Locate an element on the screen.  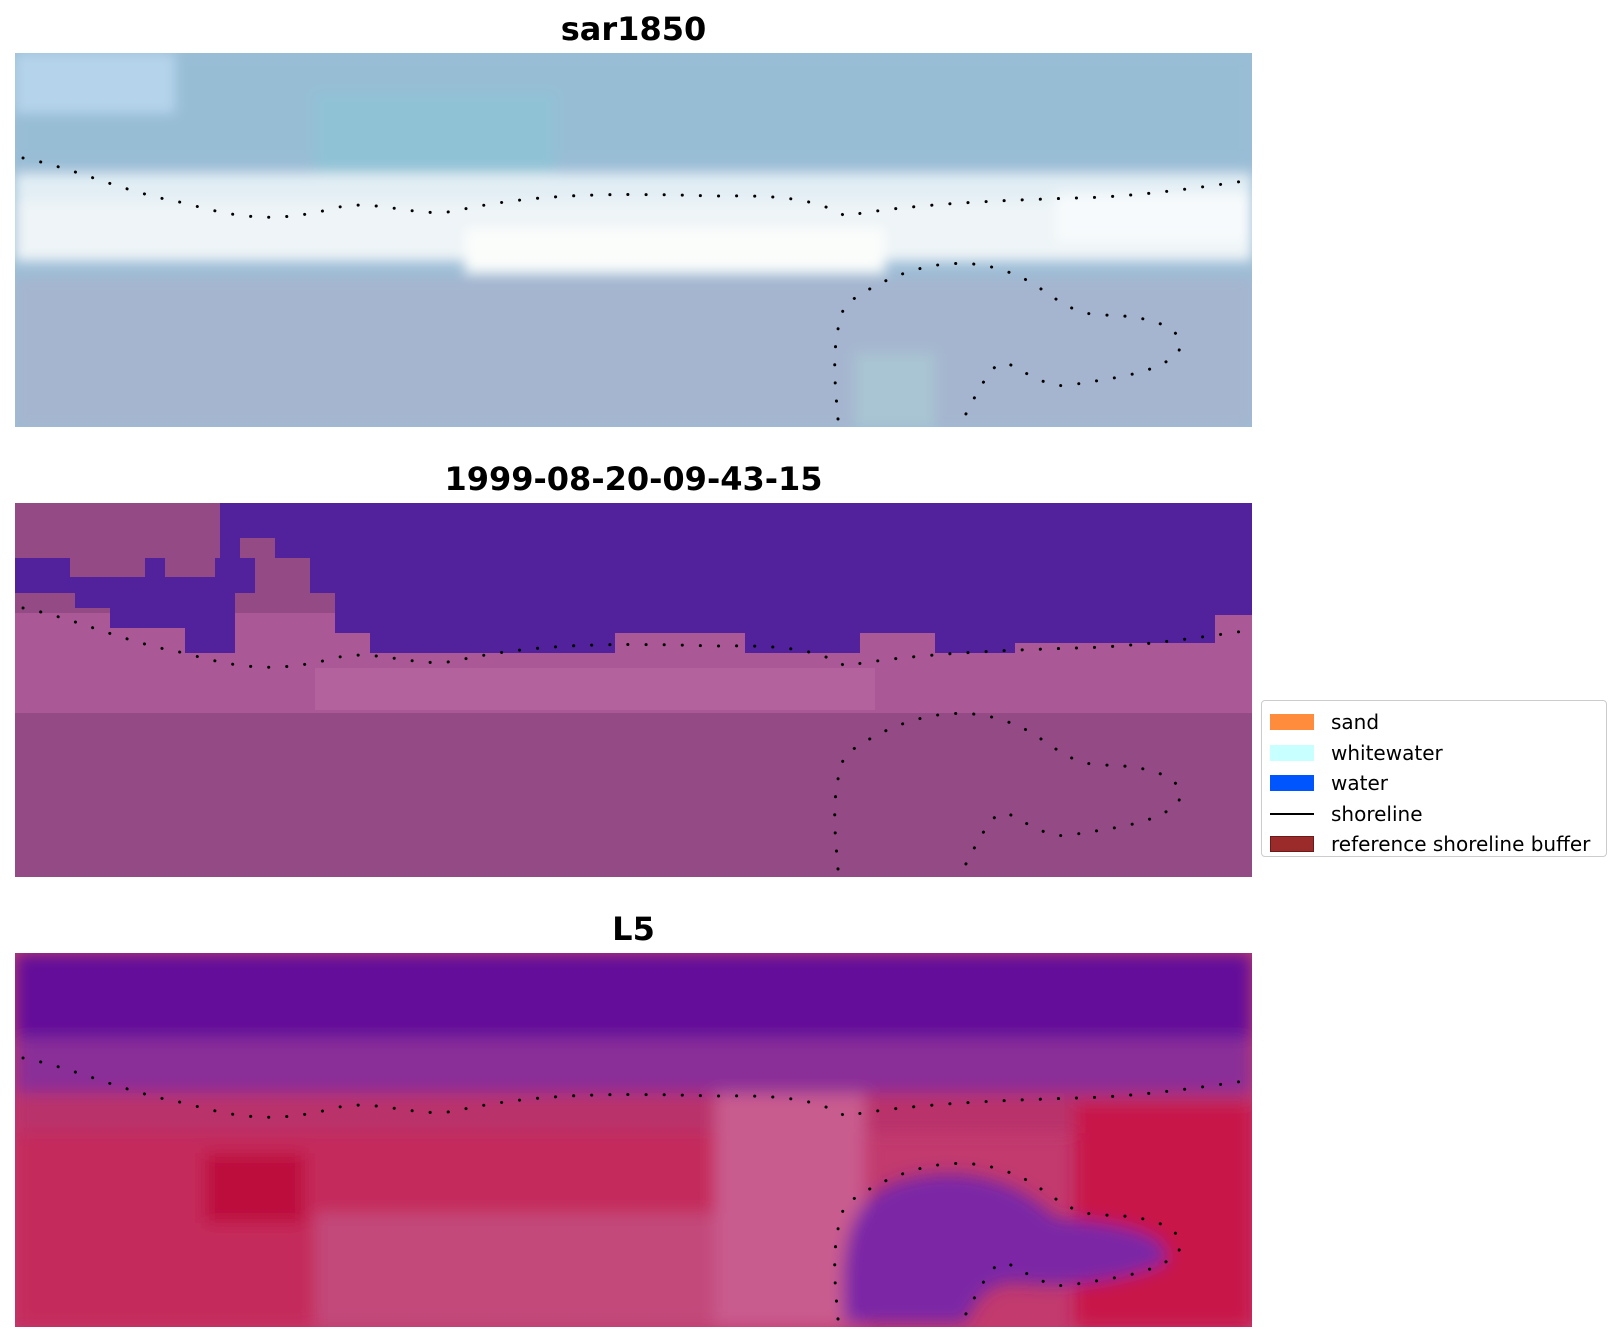
whitewater-swatch is located at coordinates (1292, 752).